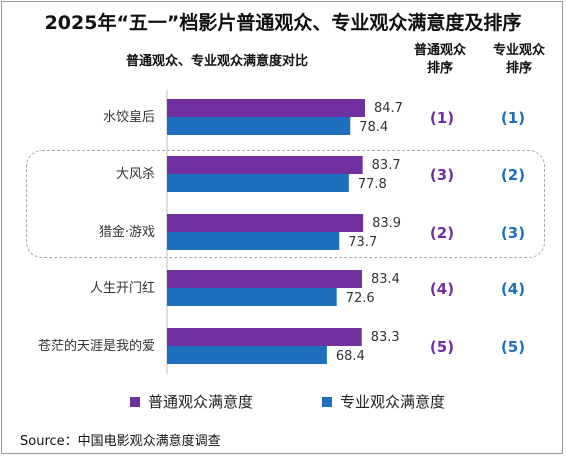 The width and height of the screenshot is (566, 457). What do you see at coordinates (385, 279) in the screenshot?
I see `data-label-public: 83.4` at bounding box center [385, 279].